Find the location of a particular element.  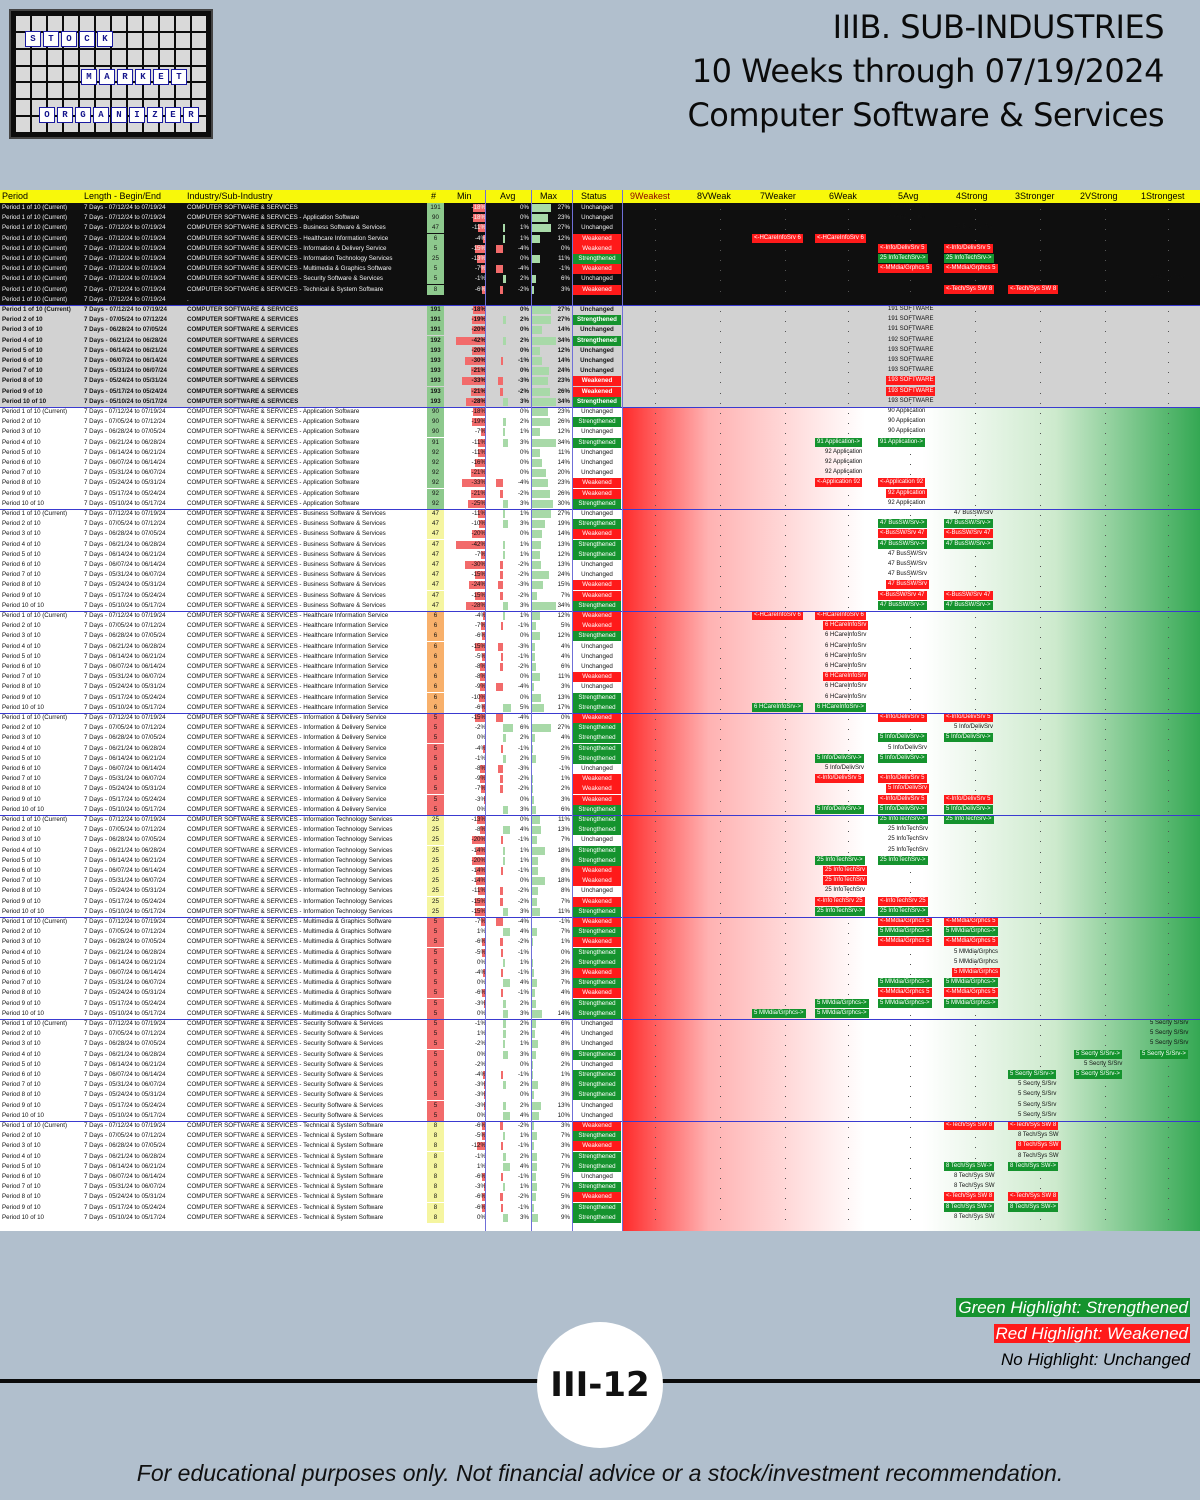

max-cell: 8% is located at coordinates (565, 870).